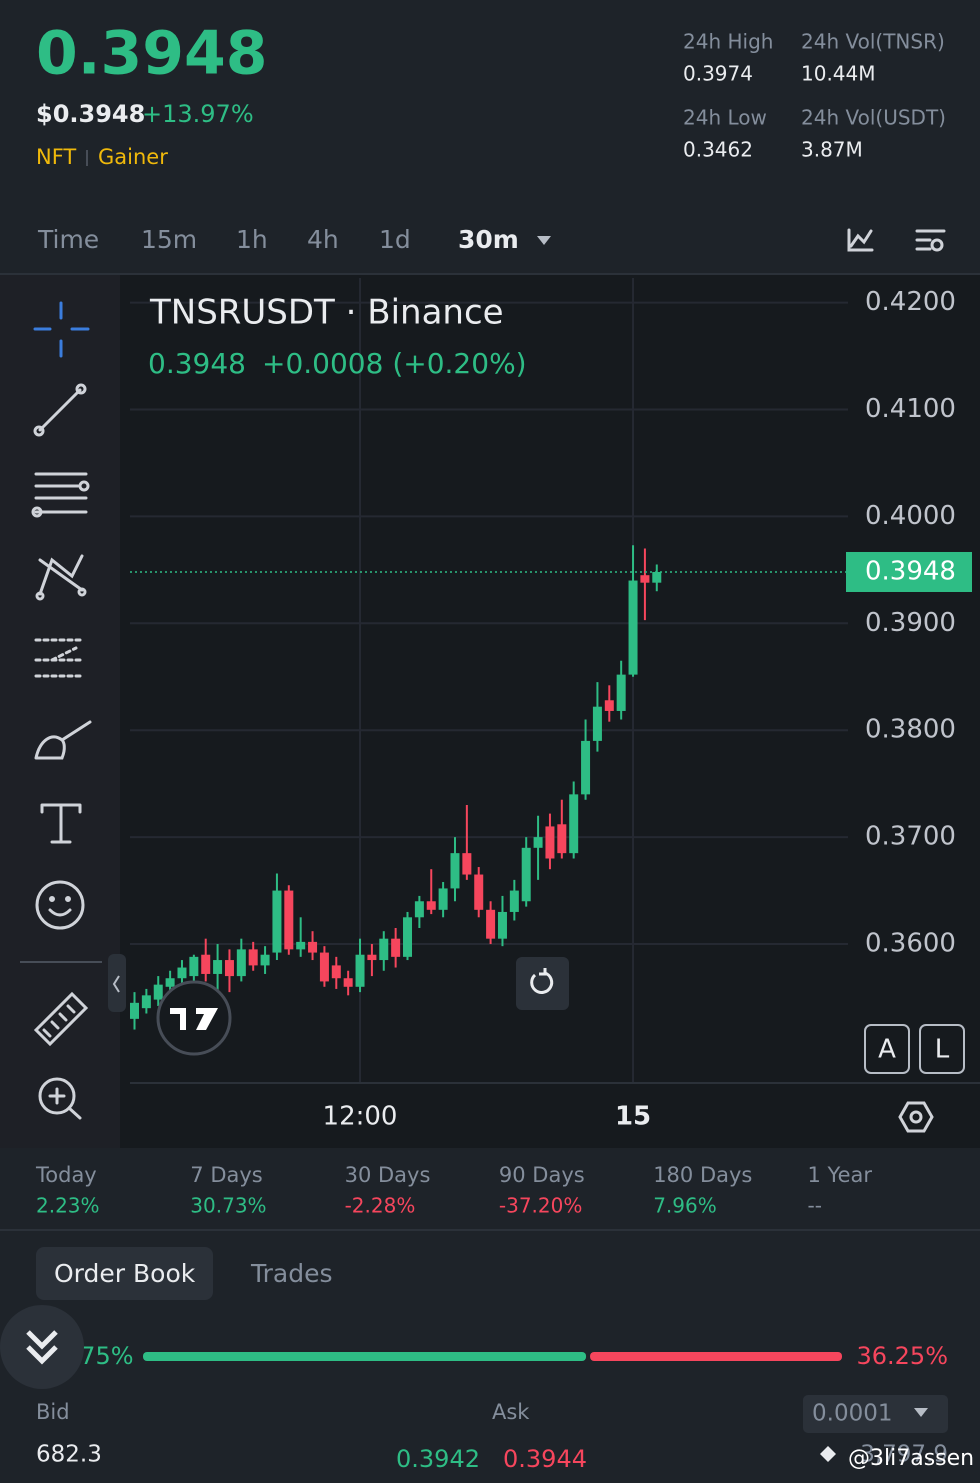  What do you see at coordinates (226, 1175) in the screenshot?
I see `period-label: 7 Days` at bounding box center [226, 1175].